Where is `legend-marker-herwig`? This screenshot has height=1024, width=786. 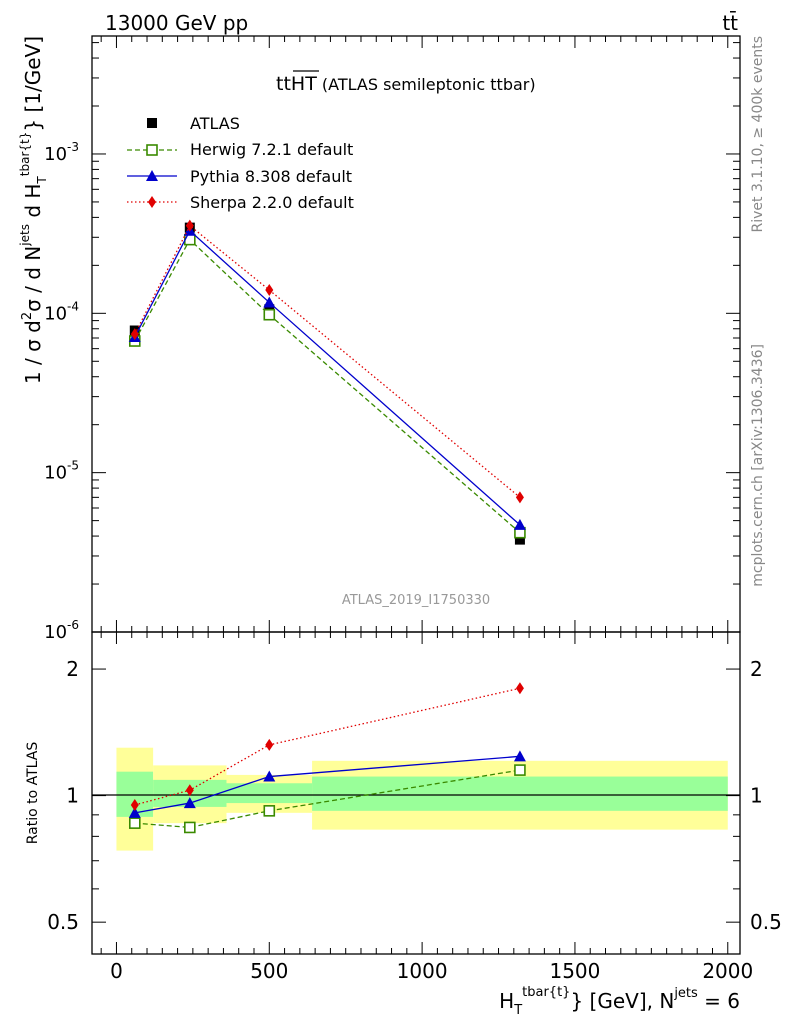 legend-marker-herwig is located at coordinates (152, 150).